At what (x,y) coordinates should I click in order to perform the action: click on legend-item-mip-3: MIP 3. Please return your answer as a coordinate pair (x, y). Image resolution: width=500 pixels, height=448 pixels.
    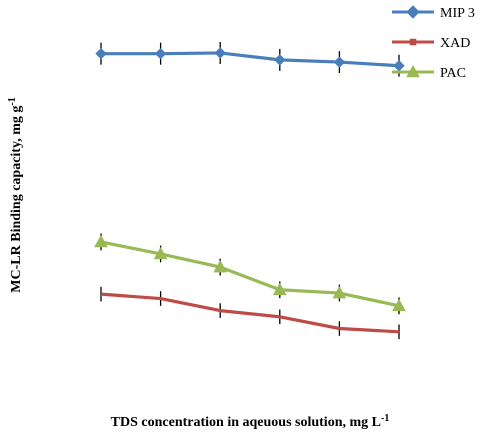
    Looking at the image, I should click on (433, 13).